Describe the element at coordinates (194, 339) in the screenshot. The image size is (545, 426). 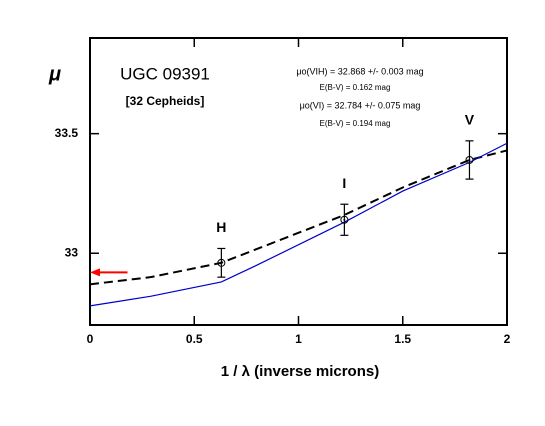
I see `x-tick-label: 0.5` at that location.